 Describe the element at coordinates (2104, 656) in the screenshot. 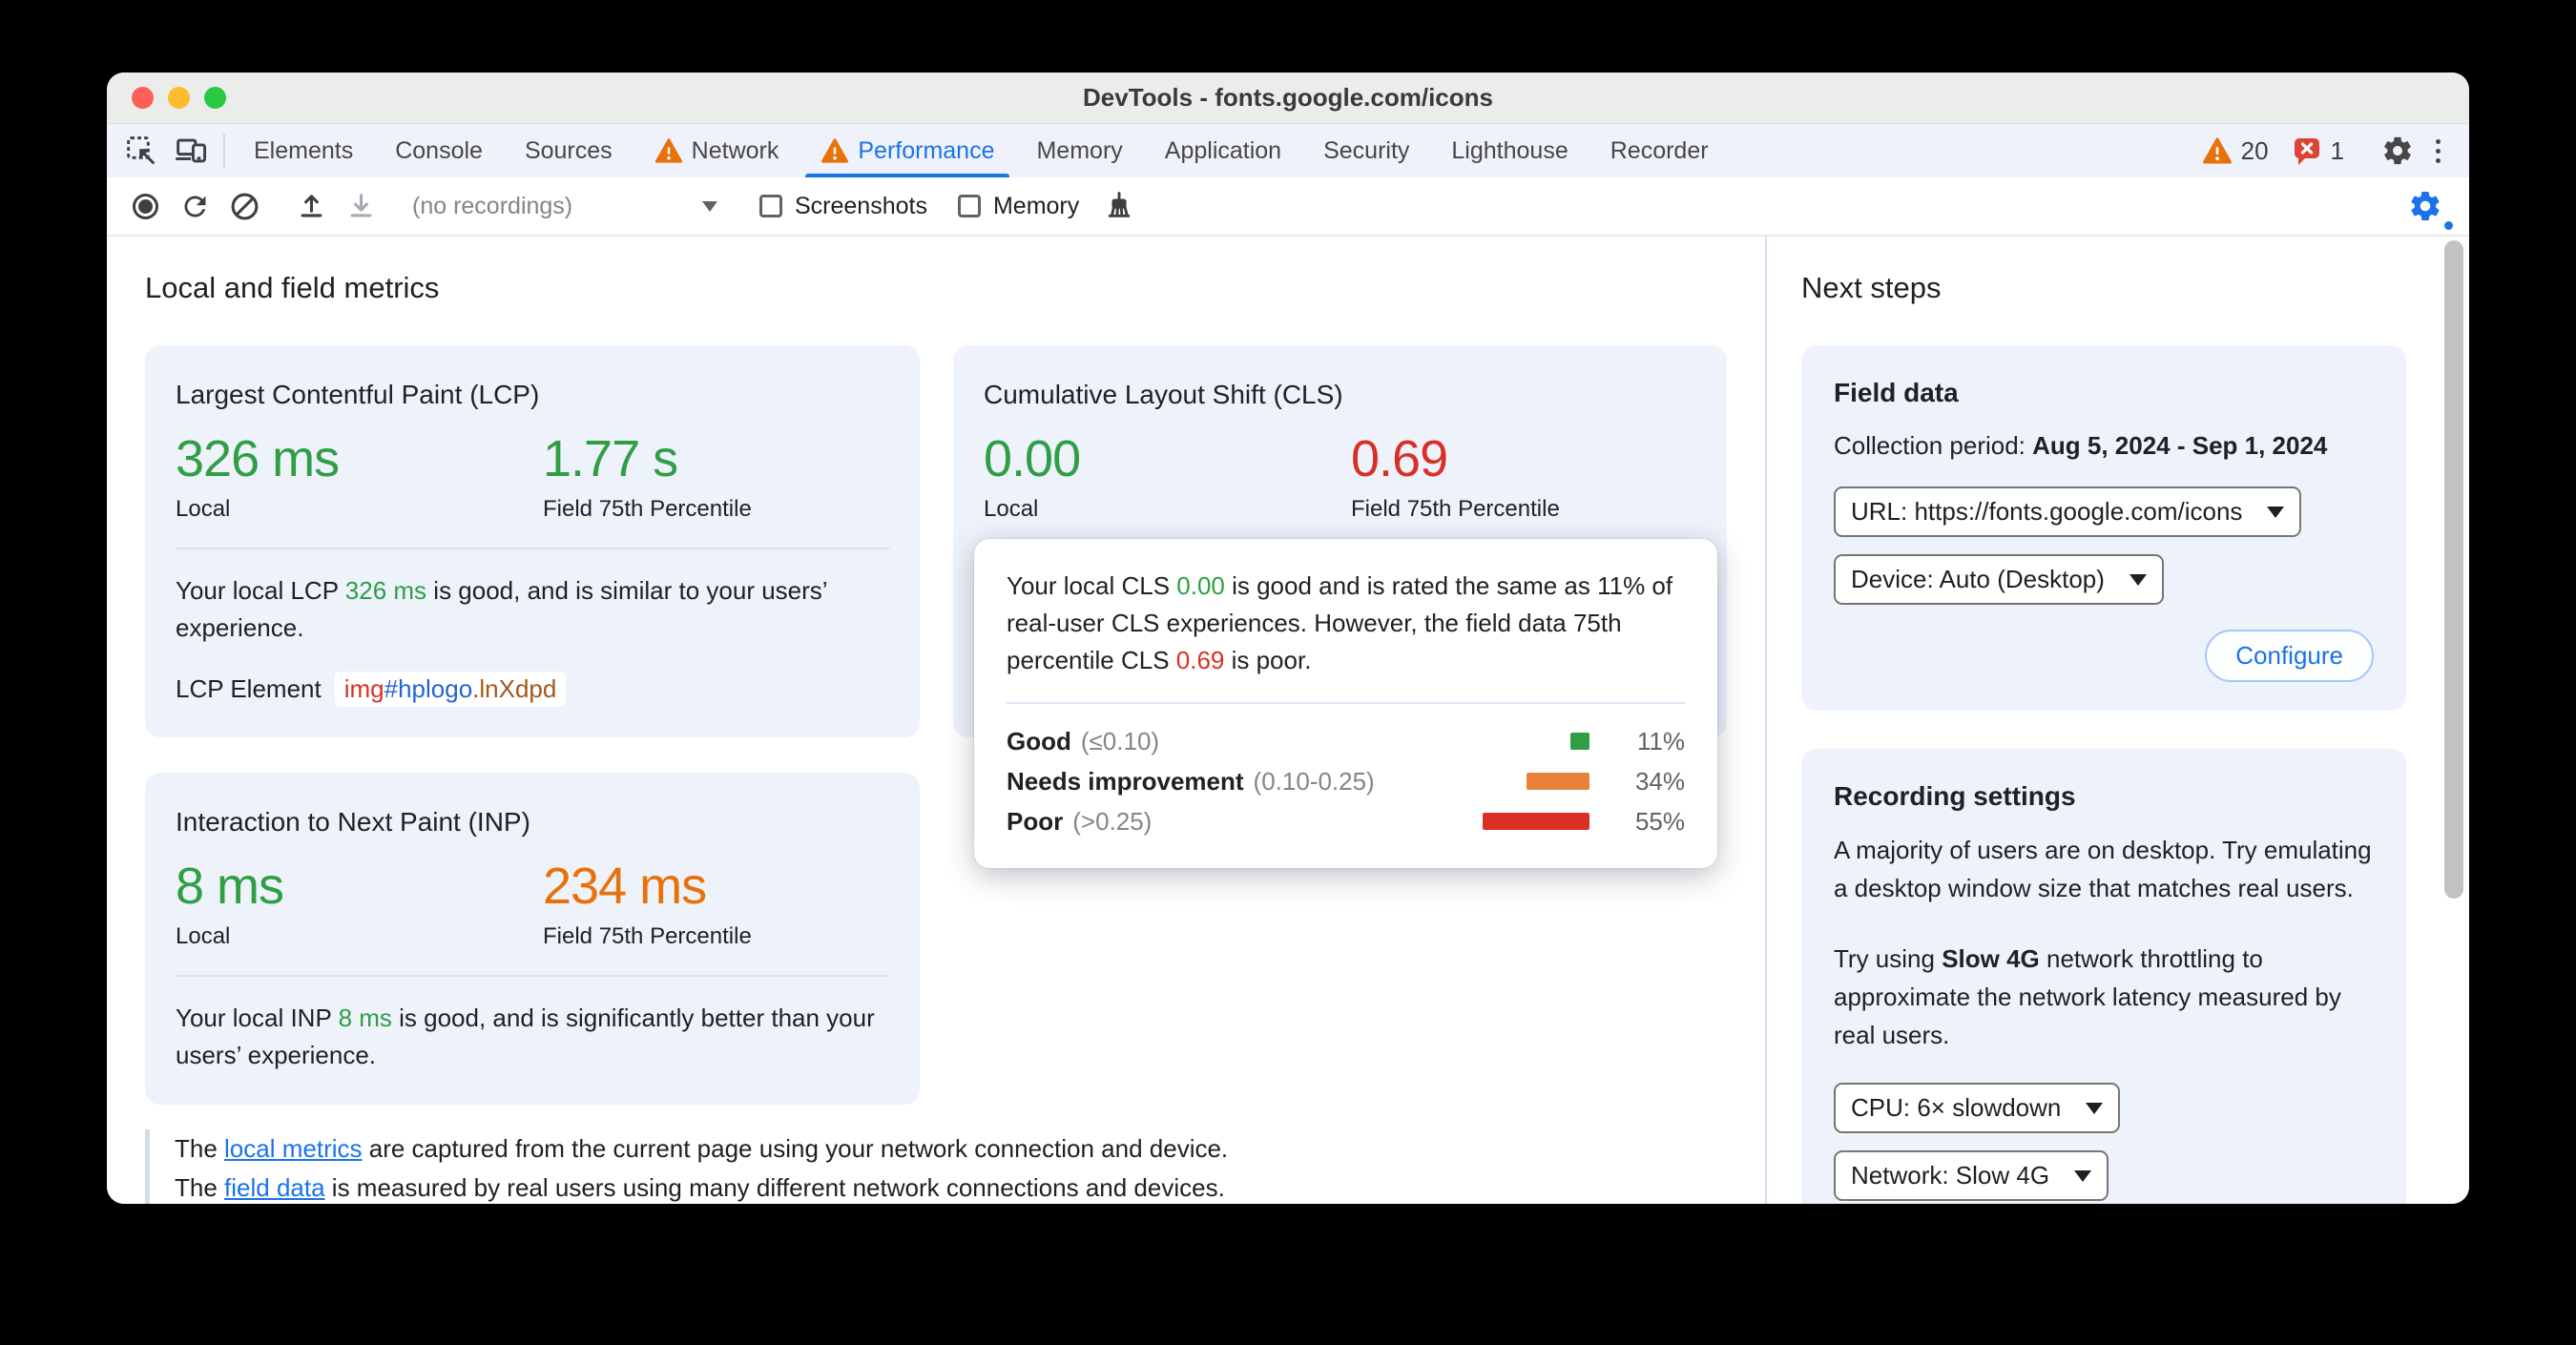

I see `configure-row: Configure` at that location.